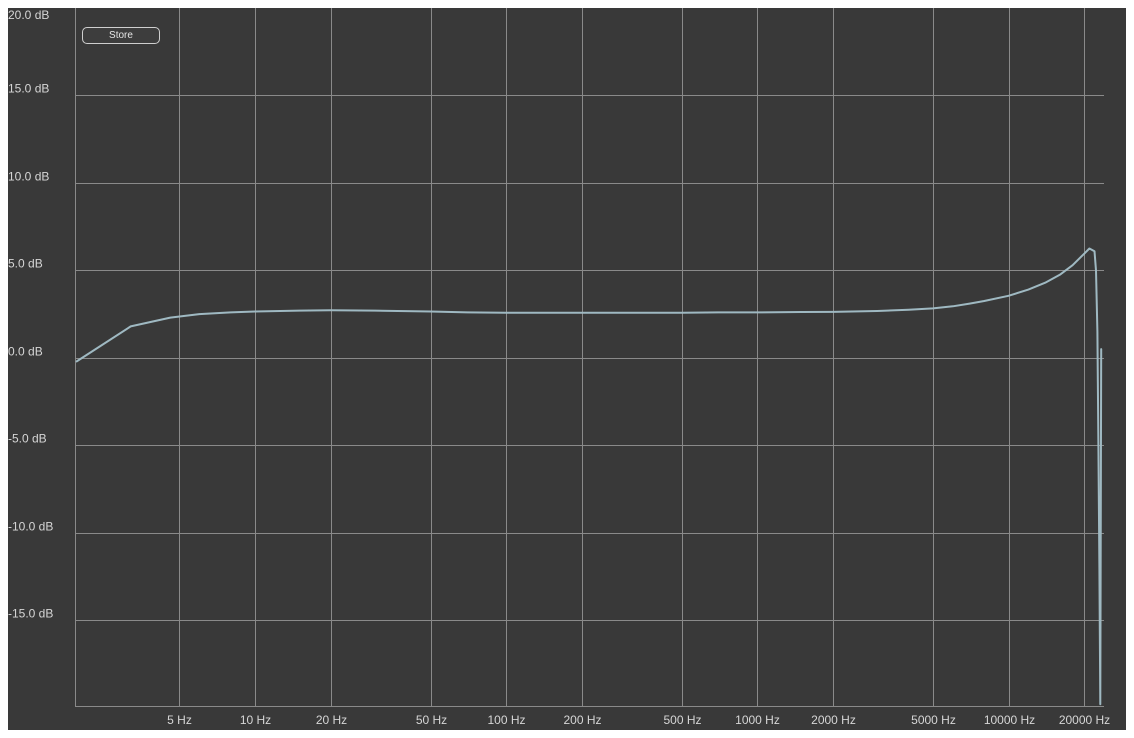 The image size is (1134, 738). I want to click on y-tick-label: 0.0 dB, so click(25, 352).